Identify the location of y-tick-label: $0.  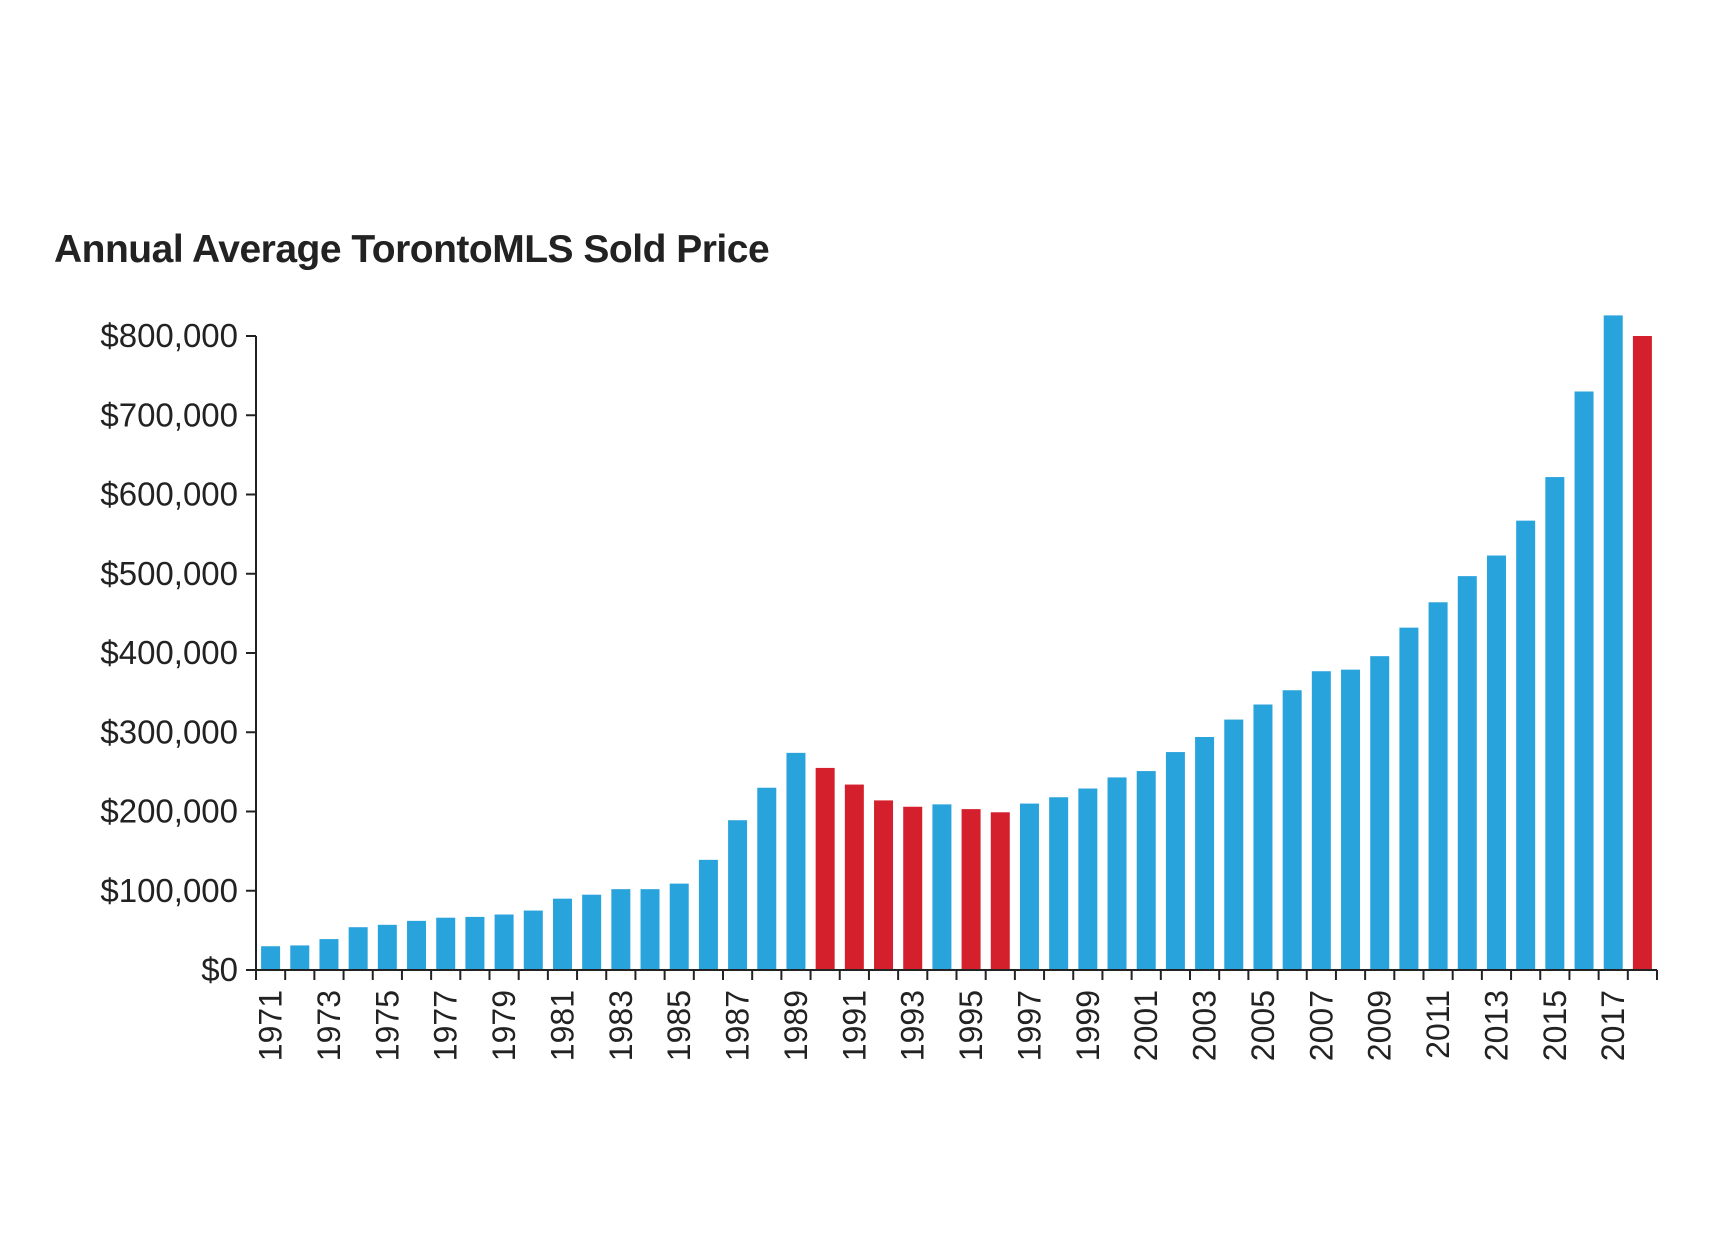
(219, 969).